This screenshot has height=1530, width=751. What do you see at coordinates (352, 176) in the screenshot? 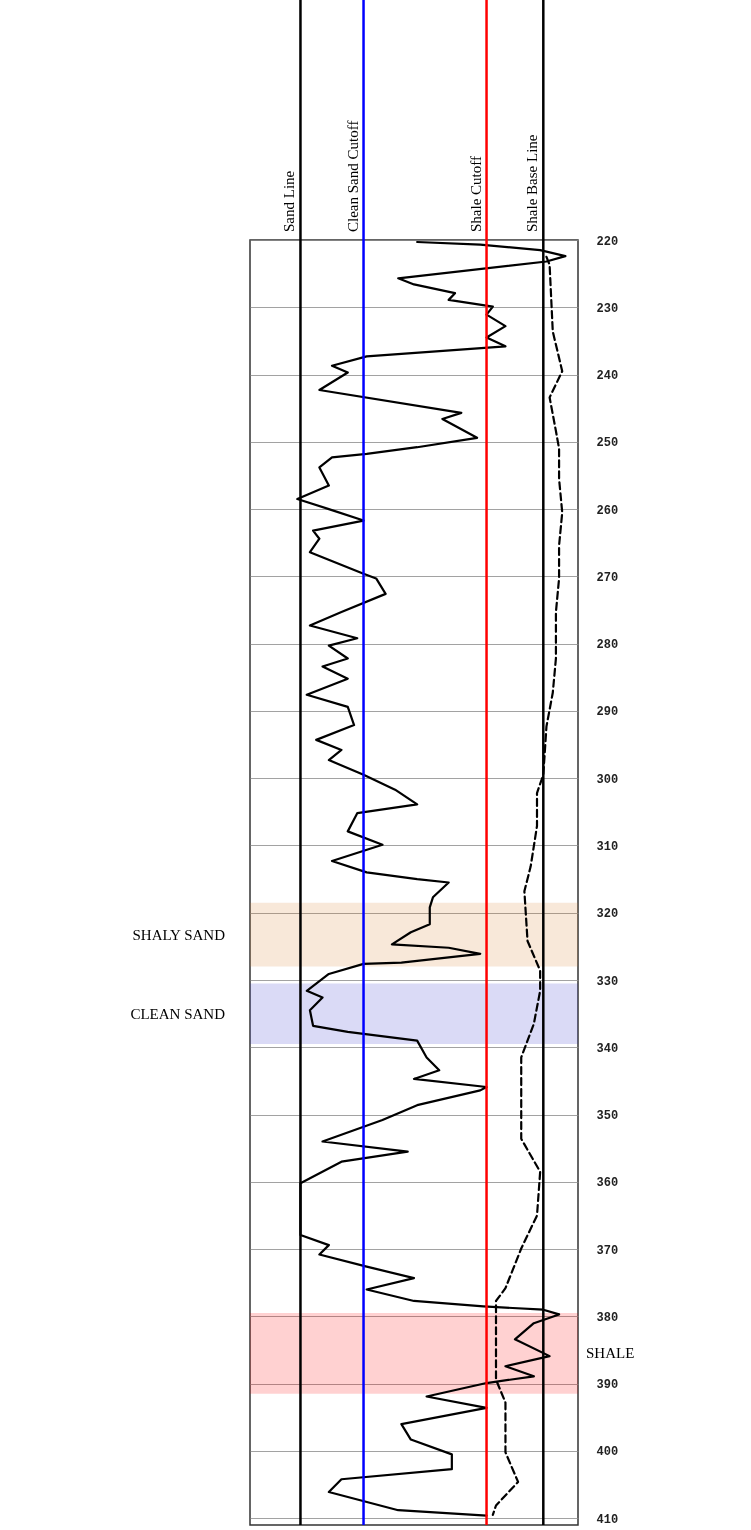
I see `ref-line-label: Clean Sand Cutoff` at bounding box center [352, 176].